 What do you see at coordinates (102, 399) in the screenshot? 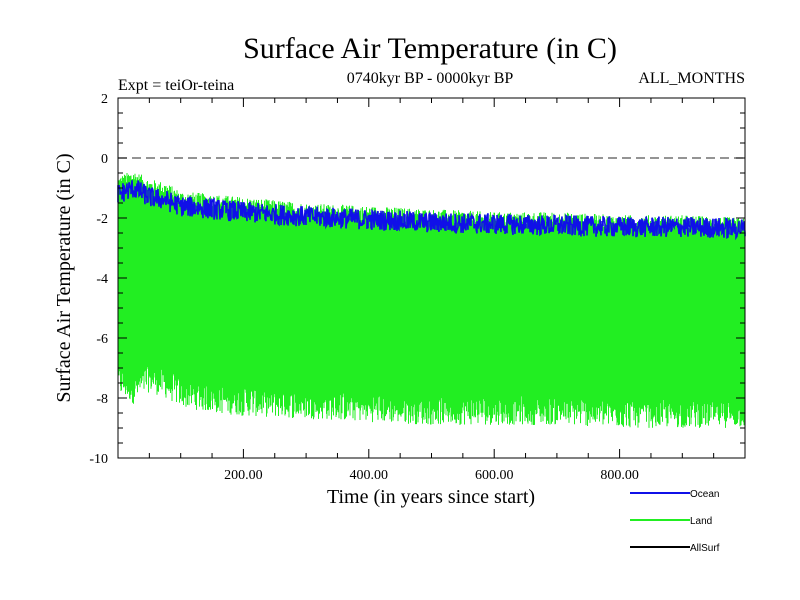
I see `y-tick-label: -8` at bounding box center [102, 399].